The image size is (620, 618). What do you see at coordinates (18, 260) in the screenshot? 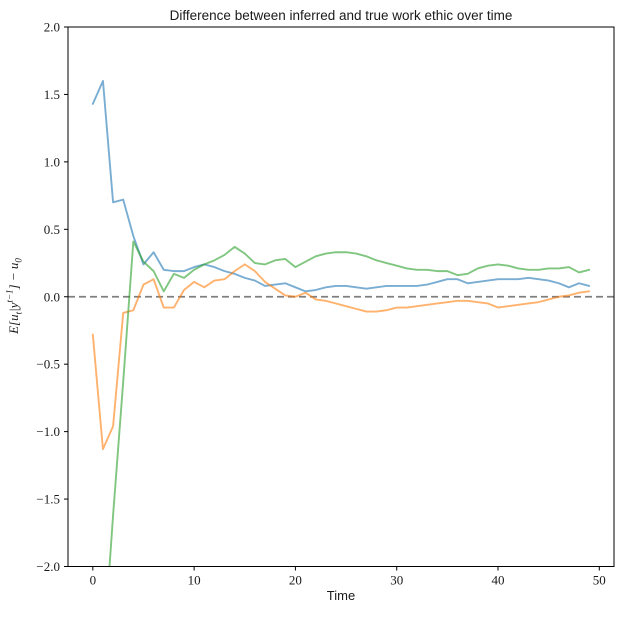
I see `y-axis-label-part: 0` at bounding box center [18, 260].